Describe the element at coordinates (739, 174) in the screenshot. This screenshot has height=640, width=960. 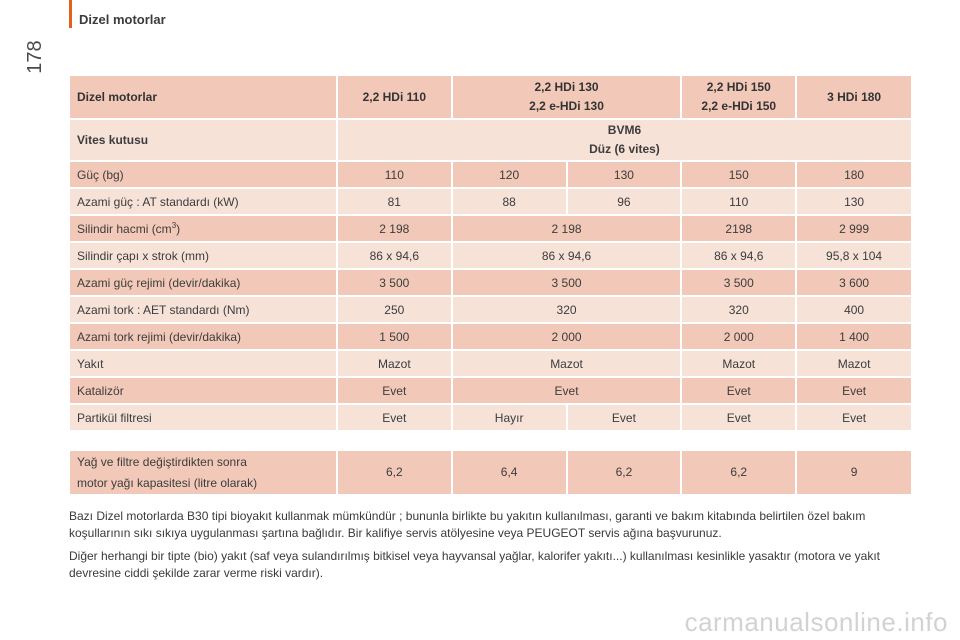
I see `table-cell: 150` at that location.